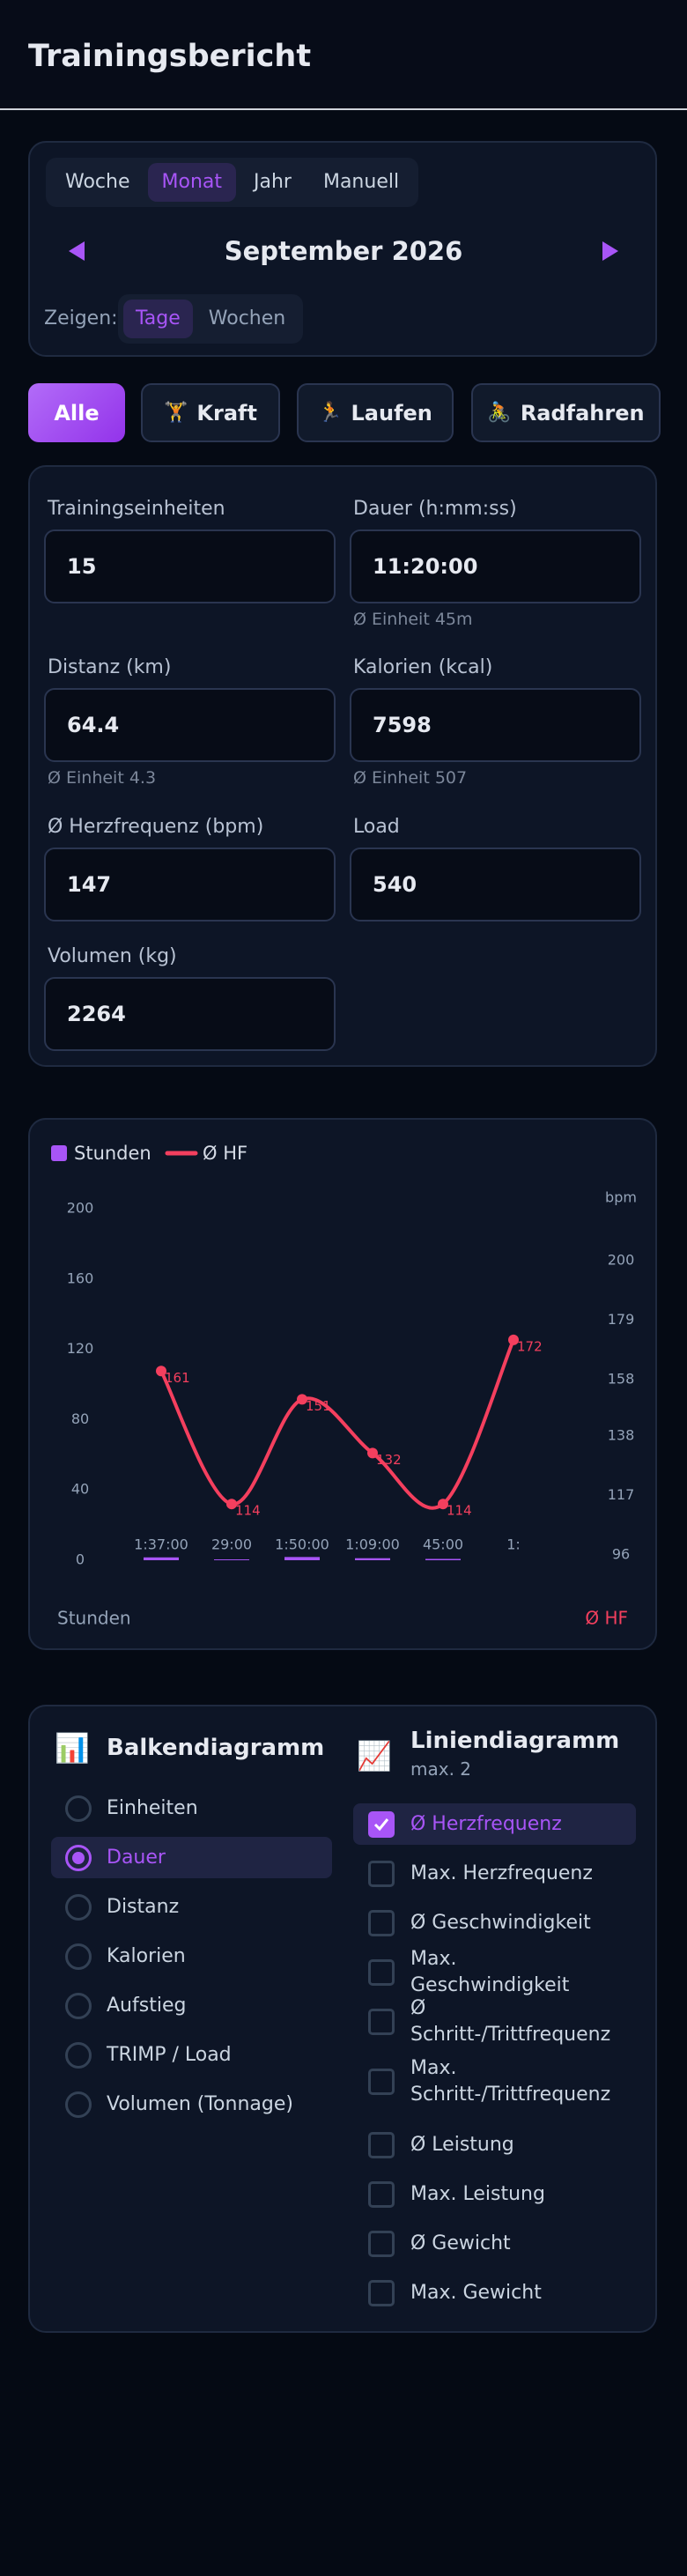  Describe the element at coordinates (460, 2243) in the screenshot. I see `checkbox-label: Ø Gewicht` at that location.